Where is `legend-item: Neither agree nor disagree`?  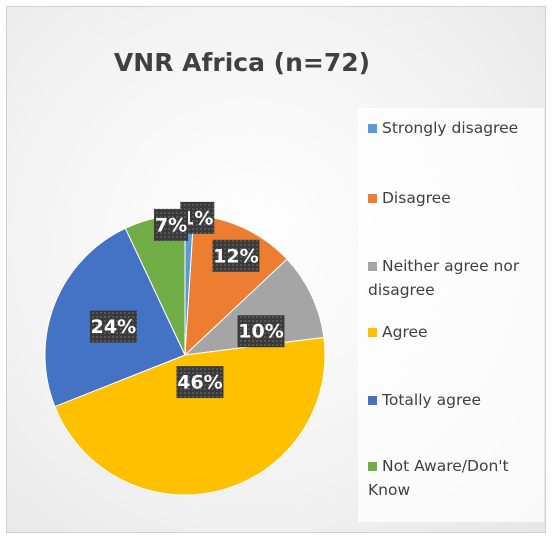 legend-item: Neither agree nor disagree is located at coordinates (454, 278).